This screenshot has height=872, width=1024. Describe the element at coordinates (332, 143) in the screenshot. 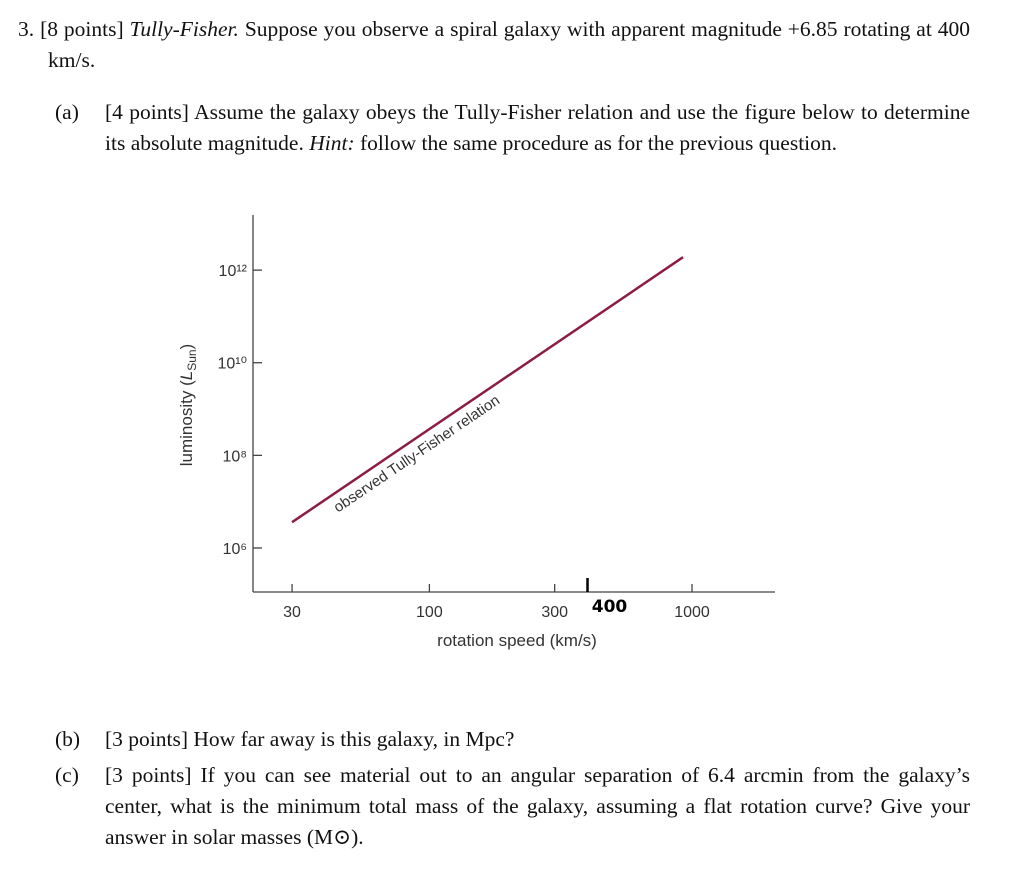

I see `hint-label: Hint:` at that location.